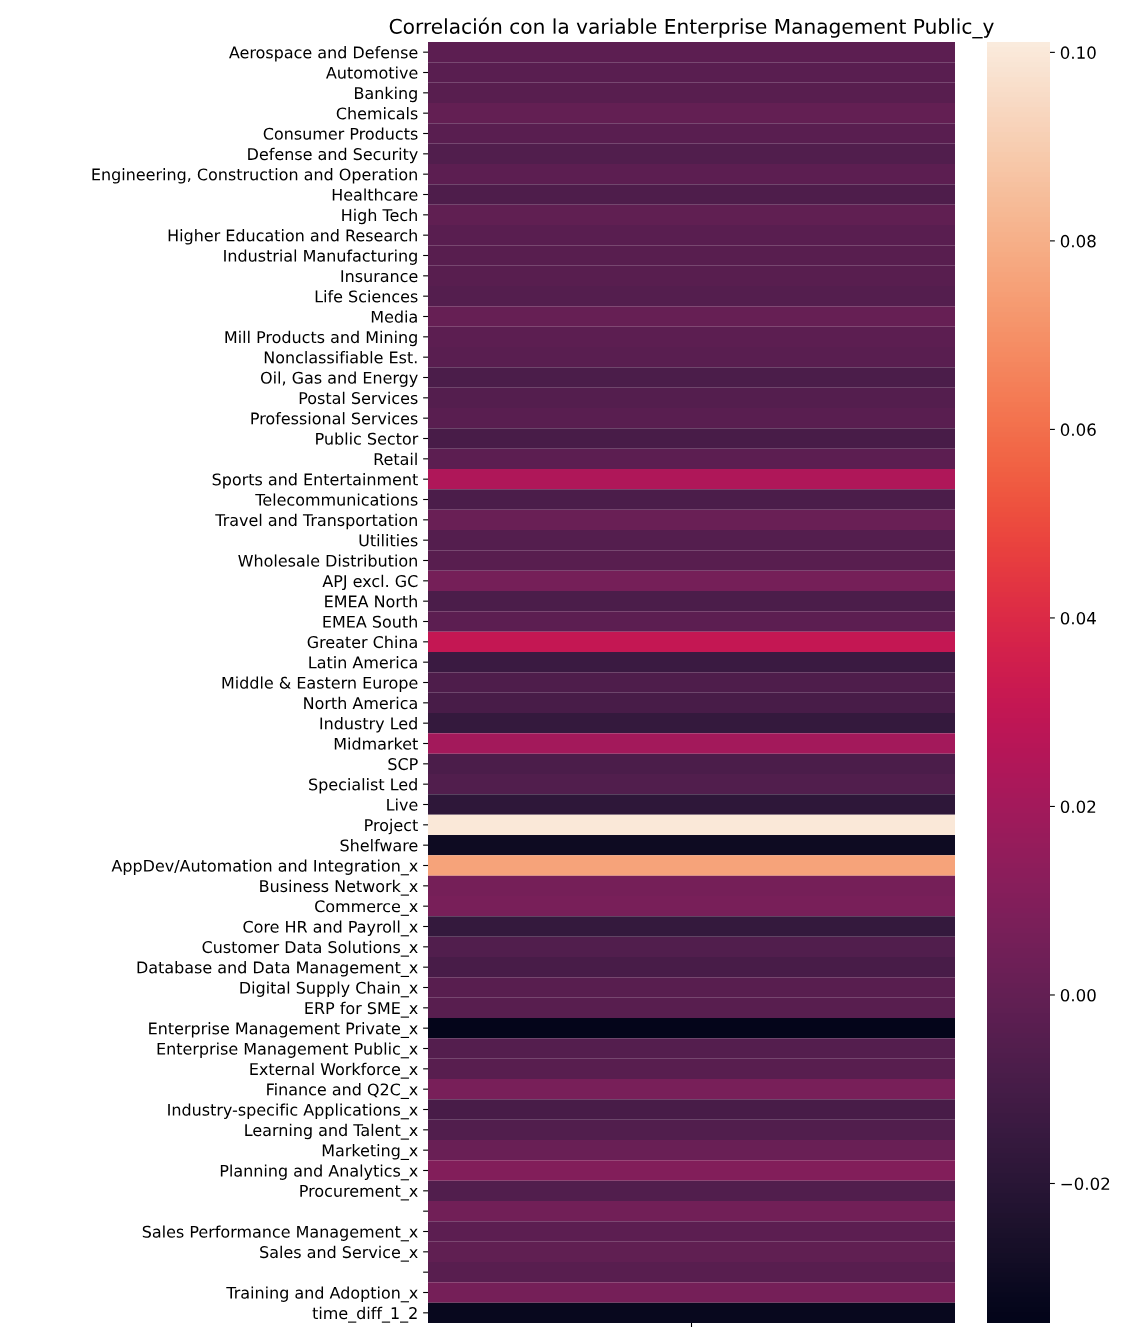  I want to click on y-tick-label: Mill Products and Mining, so click(321, 338).